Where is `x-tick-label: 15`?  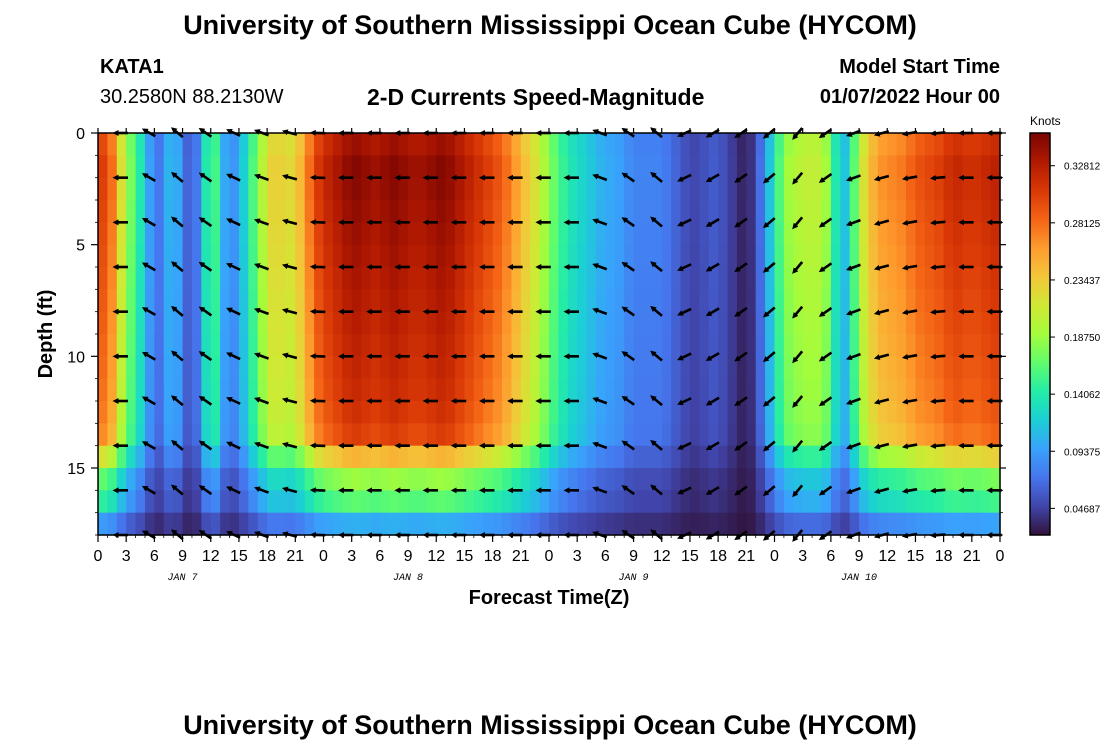
x-tick-label: 15 is located at coordinates (690, 556).